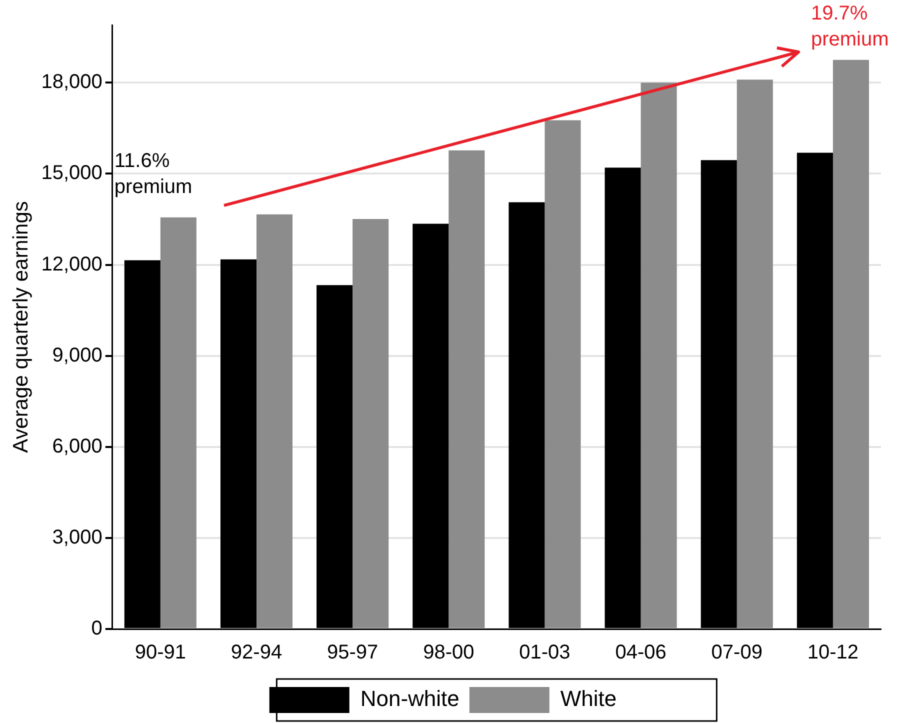 This screenshot has width=899, height=723. I want to click on x-tick-label: 01-03, so click(544, 653).